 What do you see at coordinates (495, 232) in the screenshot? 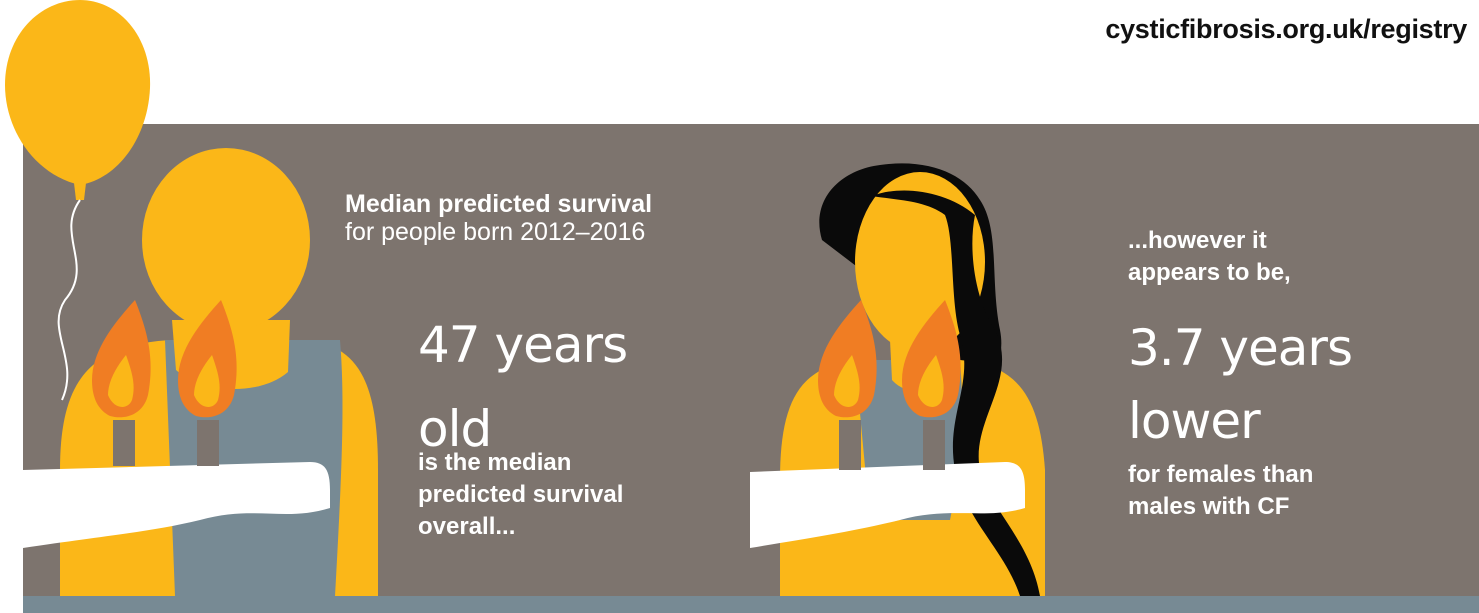
I see `left-subheading: for people born 2012–2016` at bounding box center [495, 232].